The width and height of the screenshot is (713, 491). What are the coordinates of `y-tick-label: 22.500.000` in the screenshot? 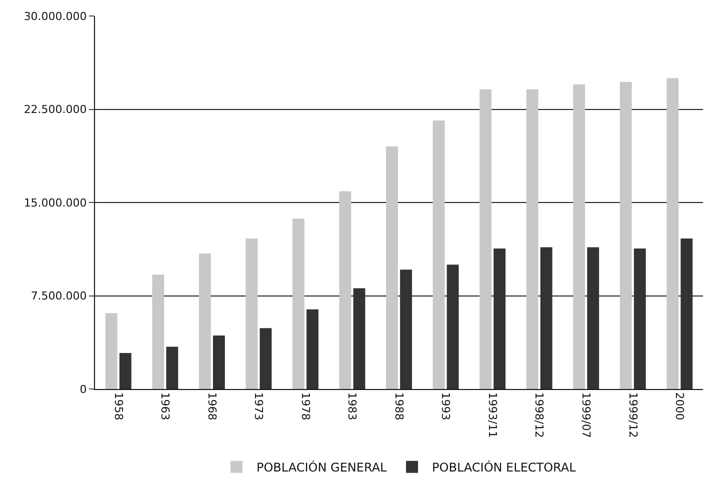 It's located at (55, 109).